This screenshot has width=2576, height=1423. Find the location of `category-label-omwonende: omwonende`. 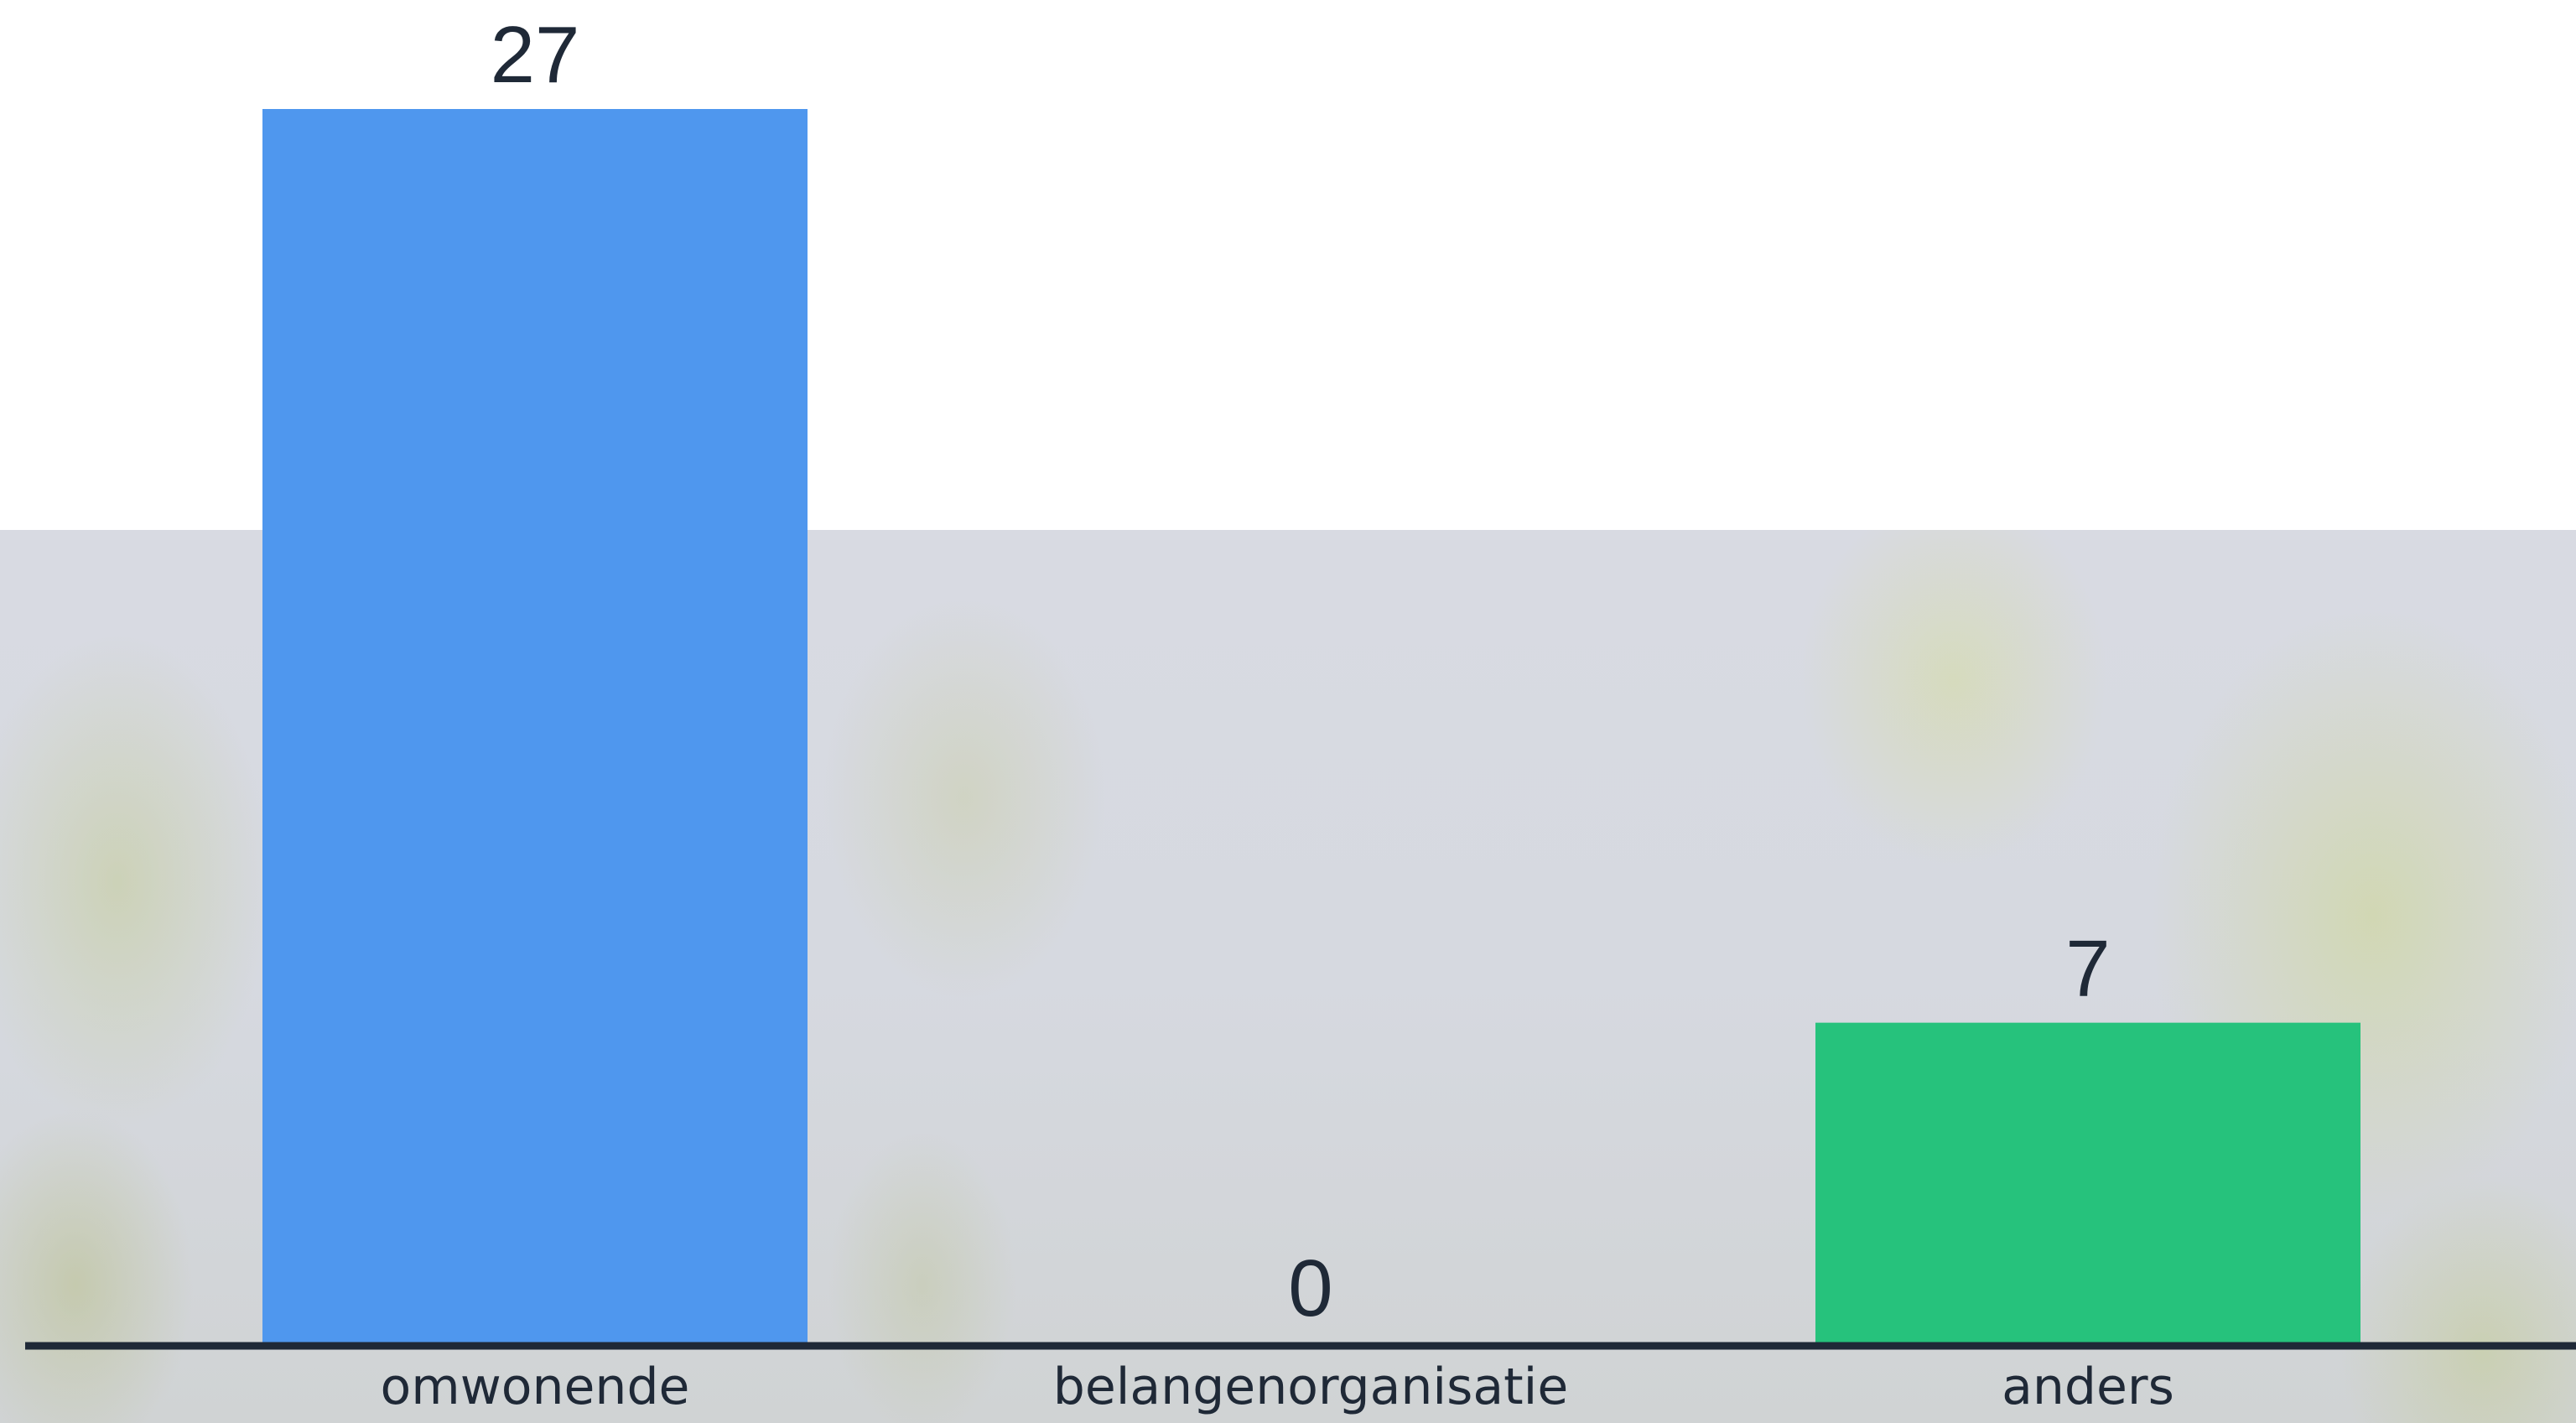

category-label-omwonende: omwonende is located at coordinates (535, 1387).